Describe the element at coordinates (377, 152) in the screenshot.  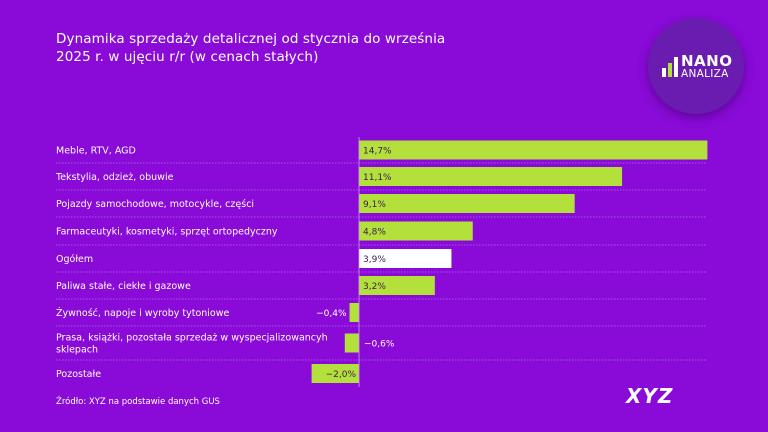
I see `data-label: 14,7%` at that location.